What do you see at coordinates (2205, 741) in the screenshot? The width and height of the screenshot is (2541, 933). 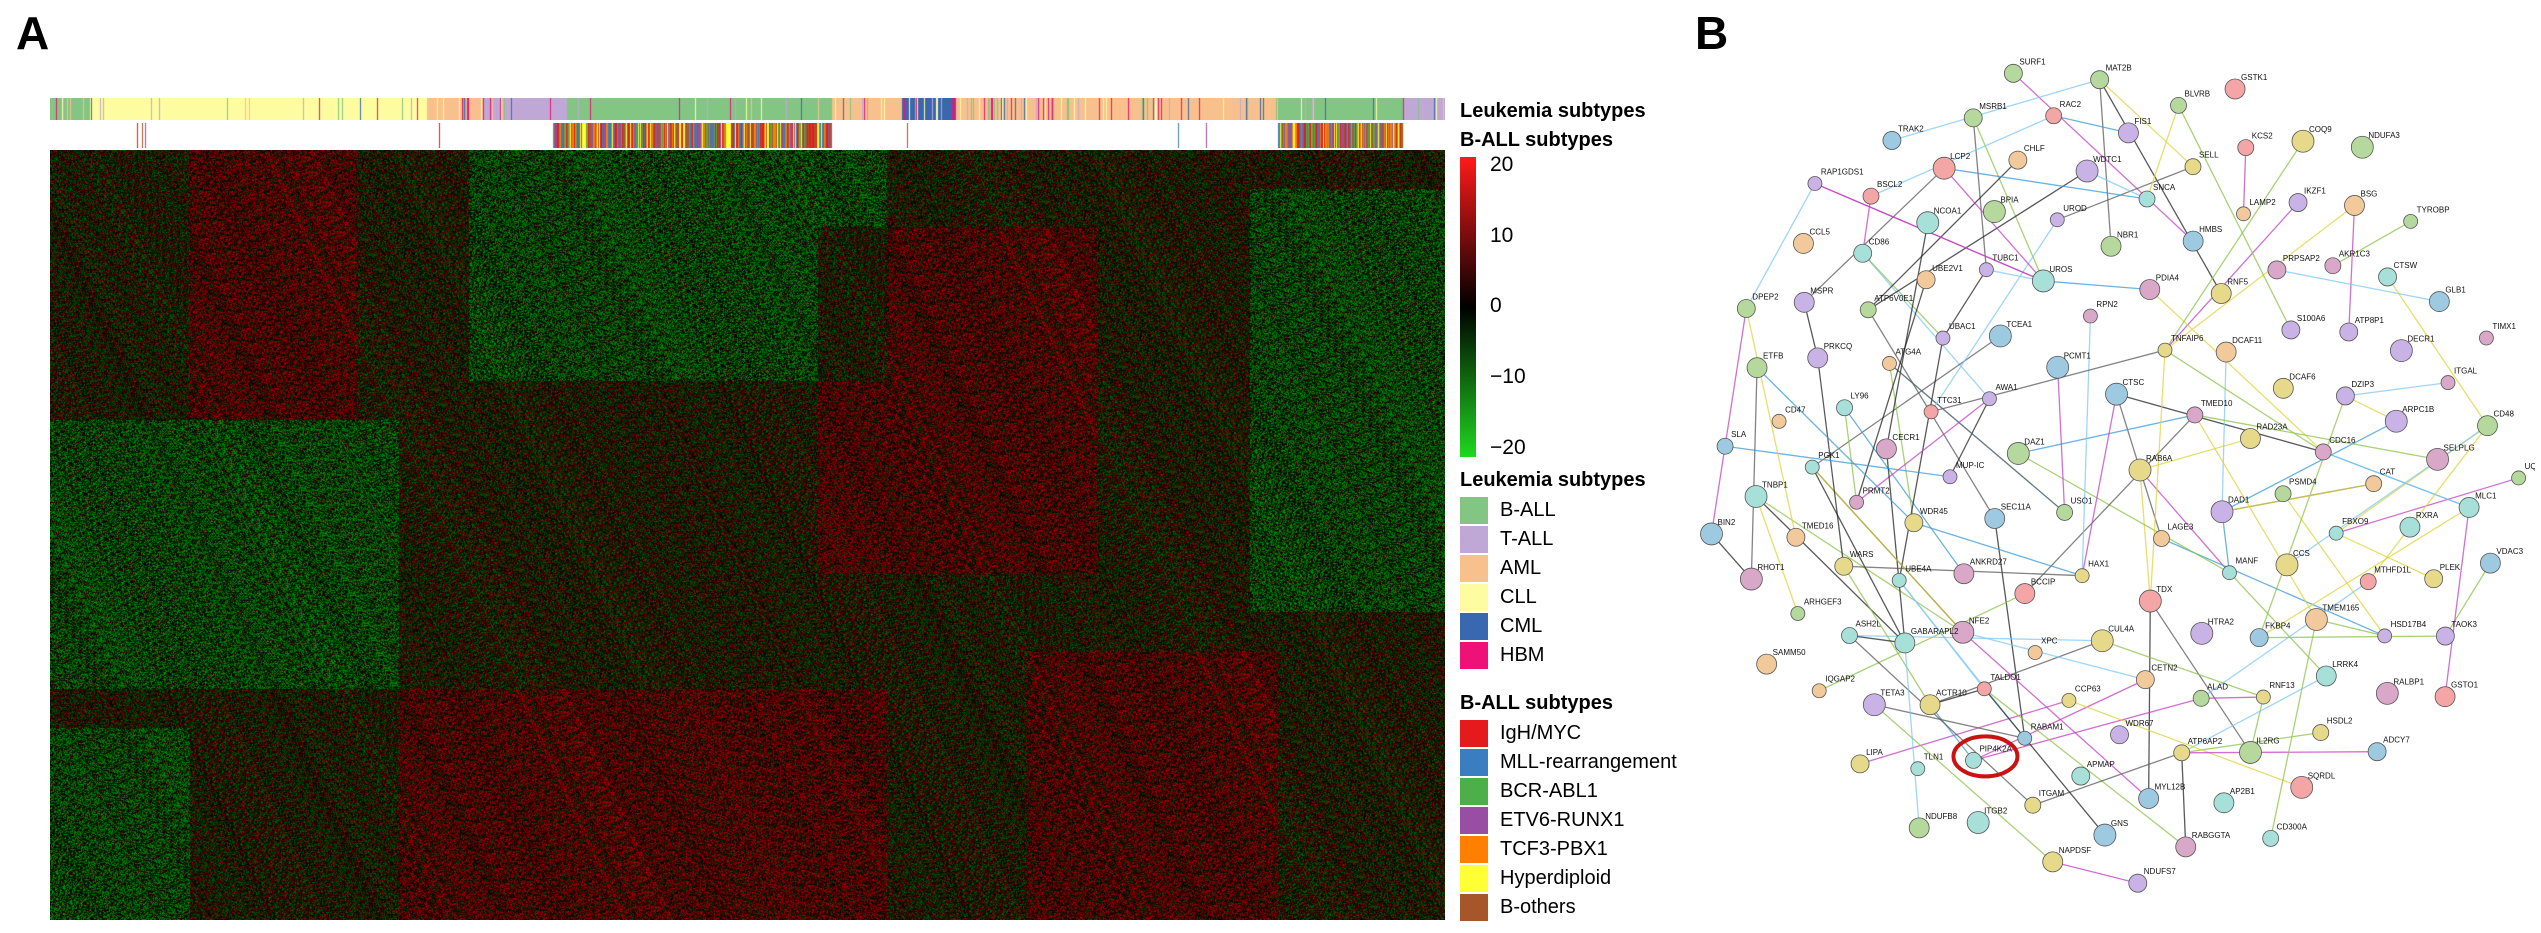 I see `node-label: ATP6AP2` at bounding box center [2205, 741].